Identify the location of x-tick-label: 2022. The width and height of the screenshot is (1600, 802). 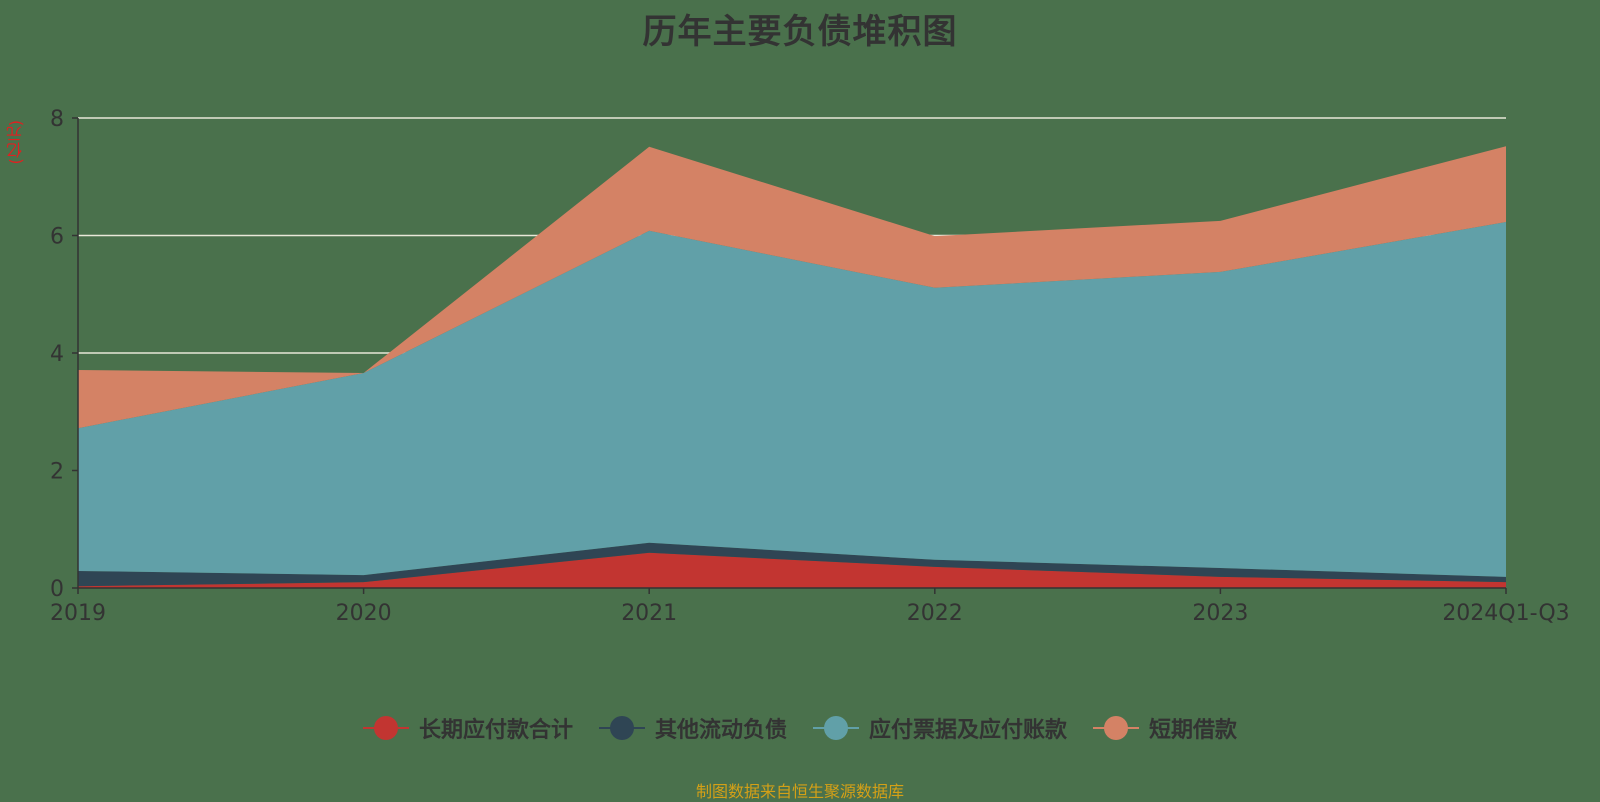
(935, 613).